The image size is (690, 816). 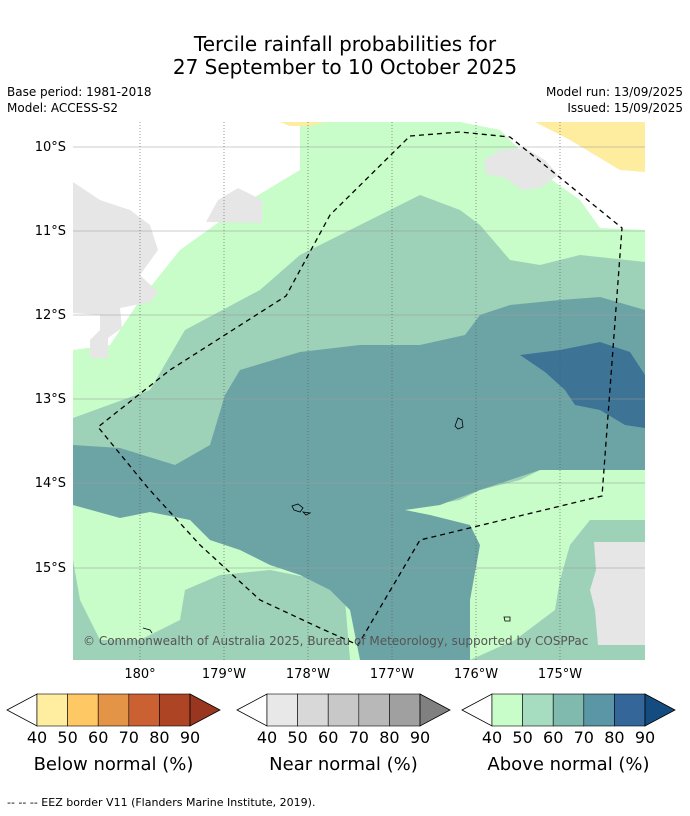 I want to click on land-southeast, so click(x=617, y=593).